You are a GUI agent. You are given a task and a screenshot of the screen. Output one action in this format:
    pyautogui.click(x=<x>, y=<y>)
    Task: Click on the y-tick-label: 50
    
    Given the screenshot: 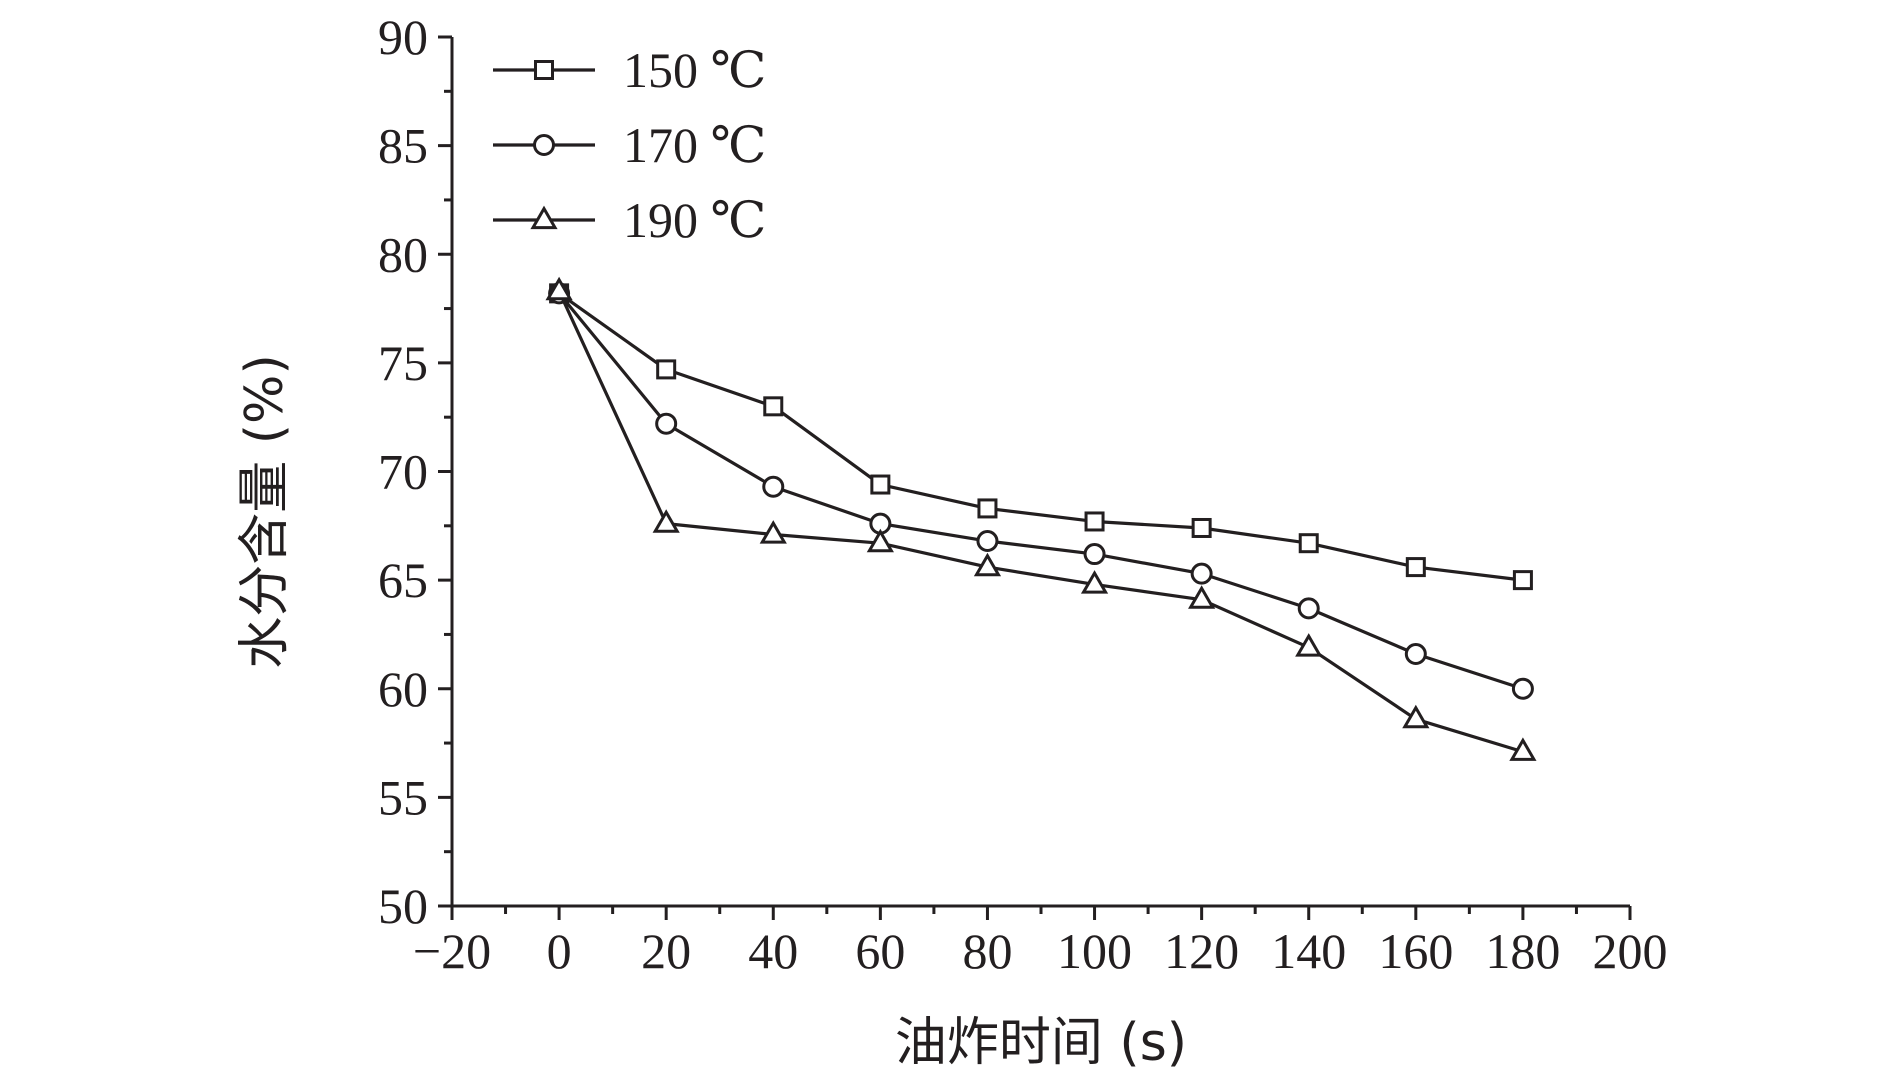 What is the action you would take?
    pyautogui.click(x=403, y=906)
    